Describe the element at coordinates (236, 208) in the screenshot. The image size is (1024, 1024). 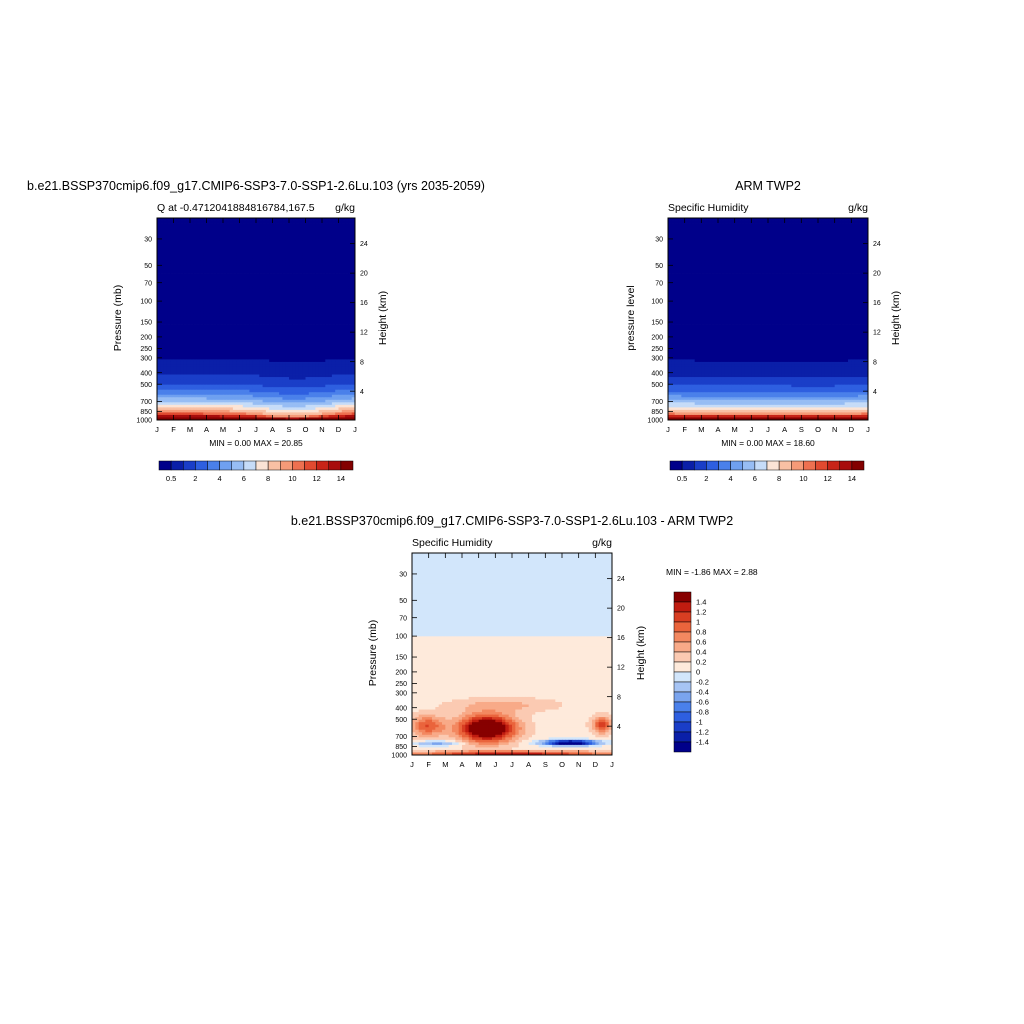
I see `panel-model-subtitle-left: Q at -0.4712041884816784,167.5` at that location.